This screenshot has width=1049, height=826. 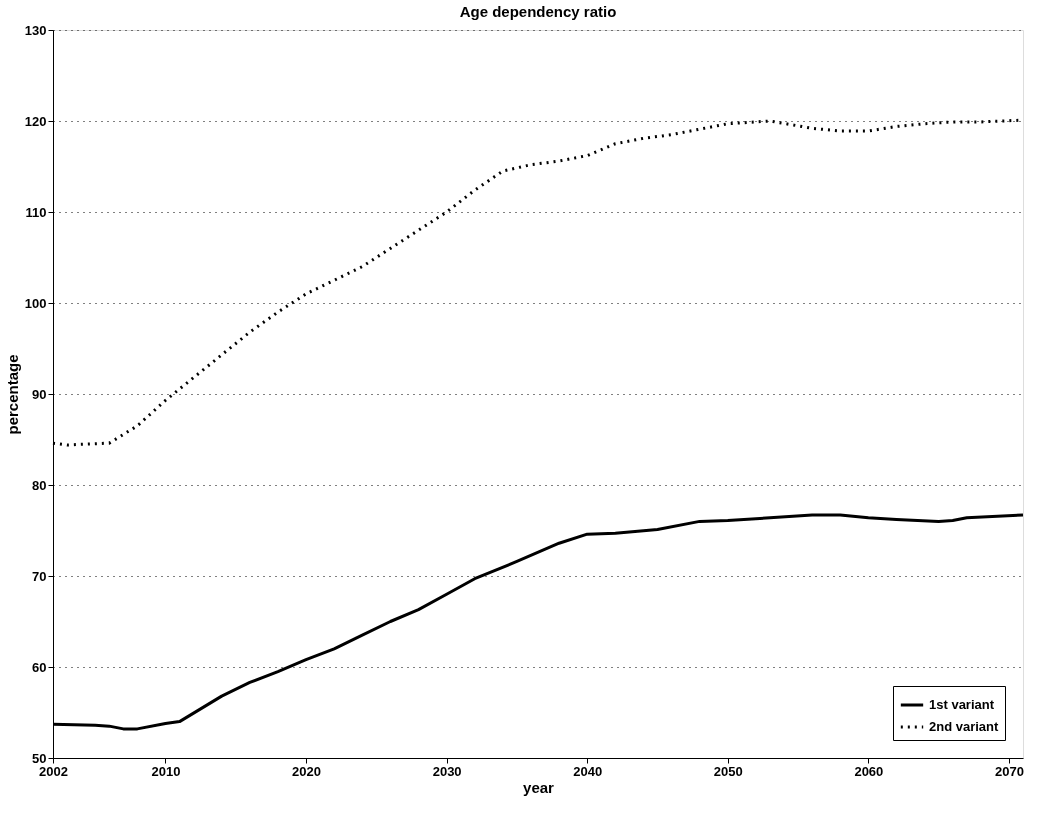 What do you see at coordinates (35, 30) in the screenshot?
I see `y-tick-label: 130` at bounding box center [35, 30].